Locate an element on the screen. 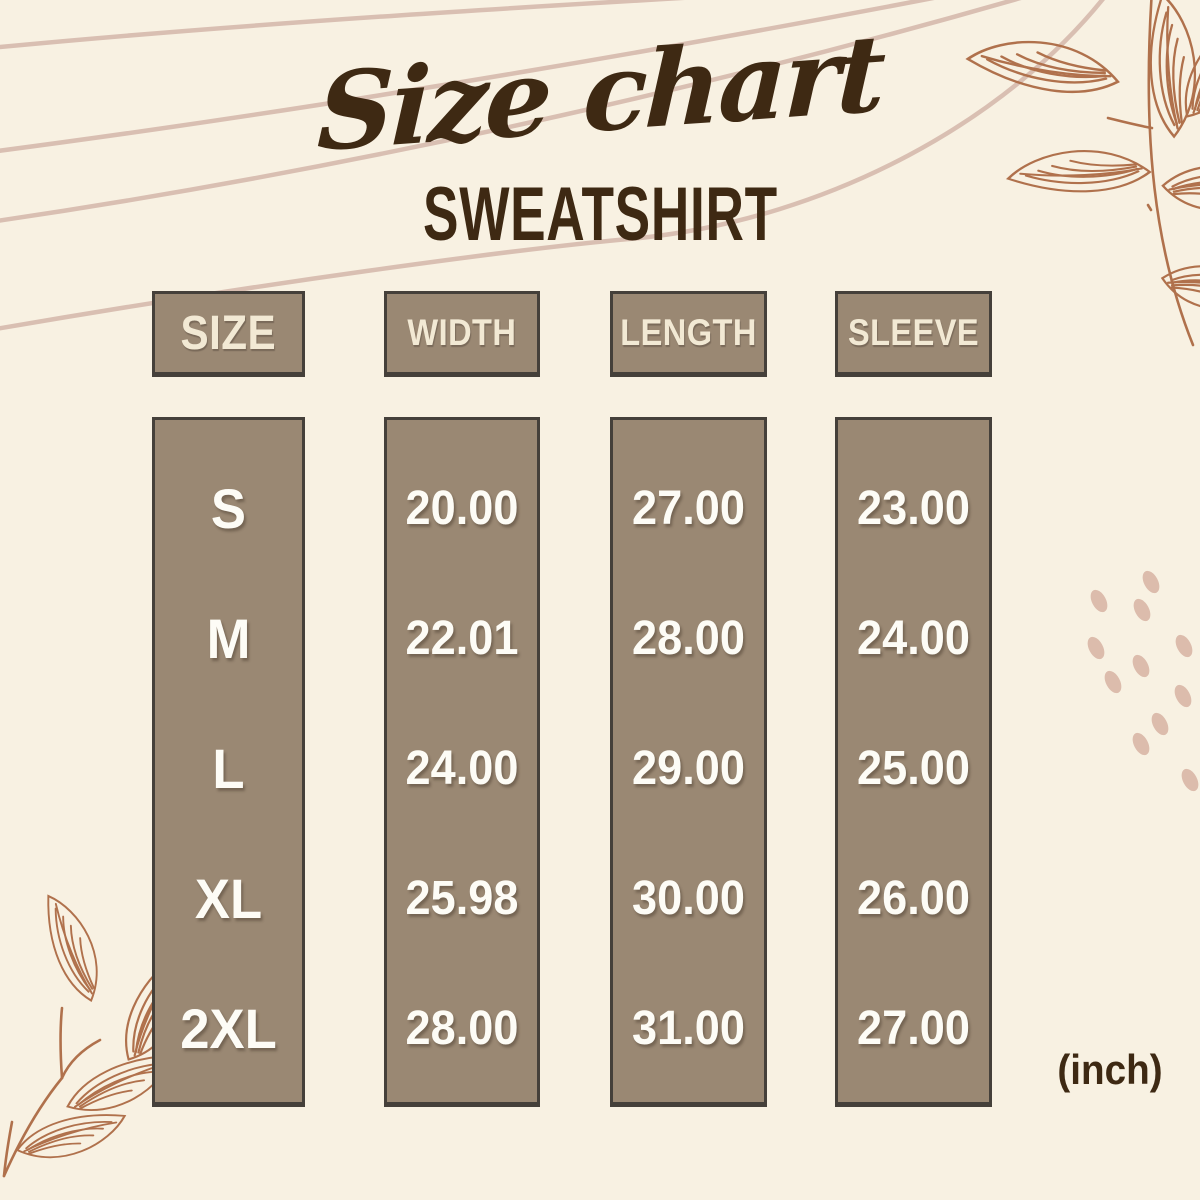  leaf-branch-top-right-icon is located at coordinates (1082, 173).